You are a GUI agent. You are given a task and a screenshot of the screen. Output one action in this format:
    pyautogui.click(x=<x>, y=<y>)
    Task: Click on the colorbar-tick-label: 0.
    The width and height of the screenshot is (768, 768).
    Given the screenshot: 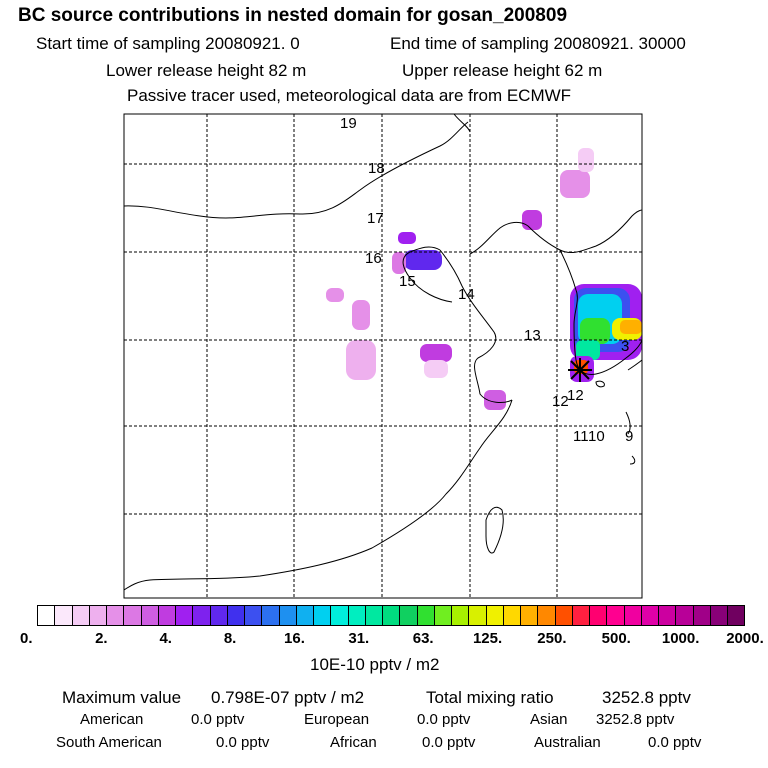 What is the action you would take?
    pyautogui.click(x=26, y=638)
    